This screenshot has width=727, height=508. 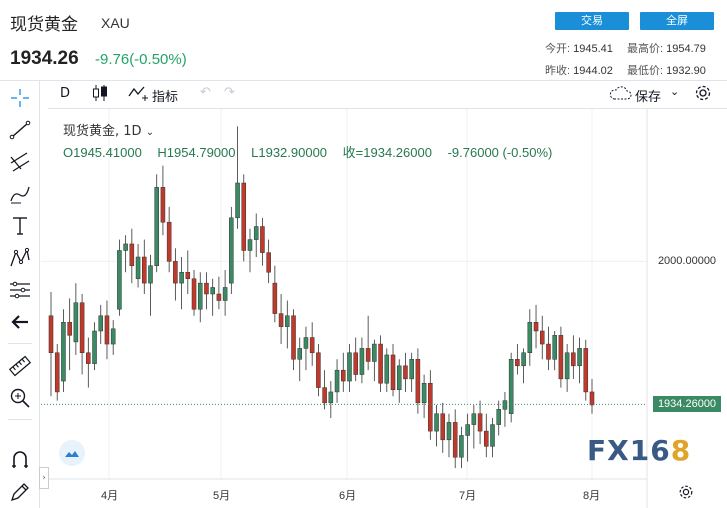 I want to click on magnet-icon, so click(x=20, y=460).